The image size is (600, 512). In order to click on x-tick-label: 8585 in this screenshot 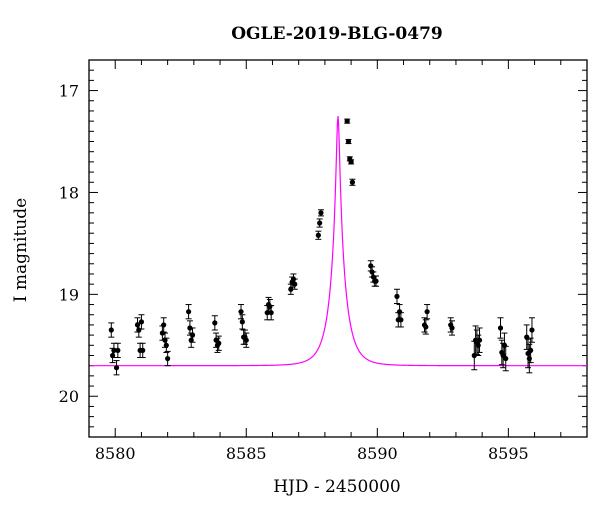, I will do `click(246, 453)`.